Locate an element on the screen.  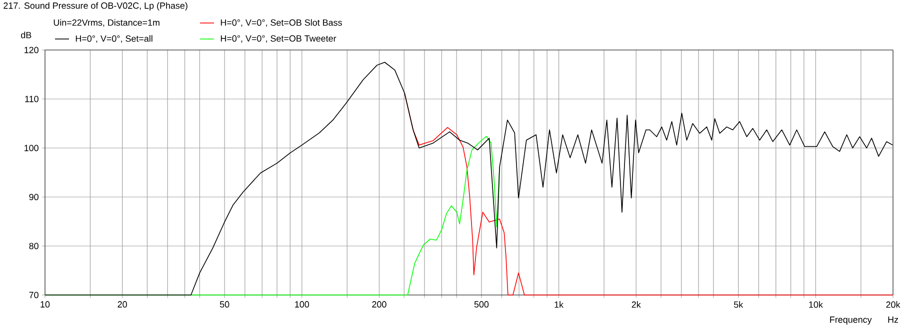
x-tick-label: 2k is located at coordinates (636, 304).